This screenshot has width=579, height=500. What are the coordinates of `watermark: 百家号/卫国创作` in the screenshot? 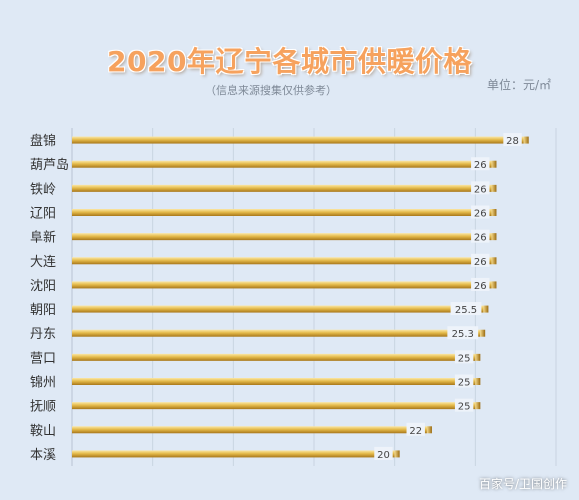 It's located at (522, 484).